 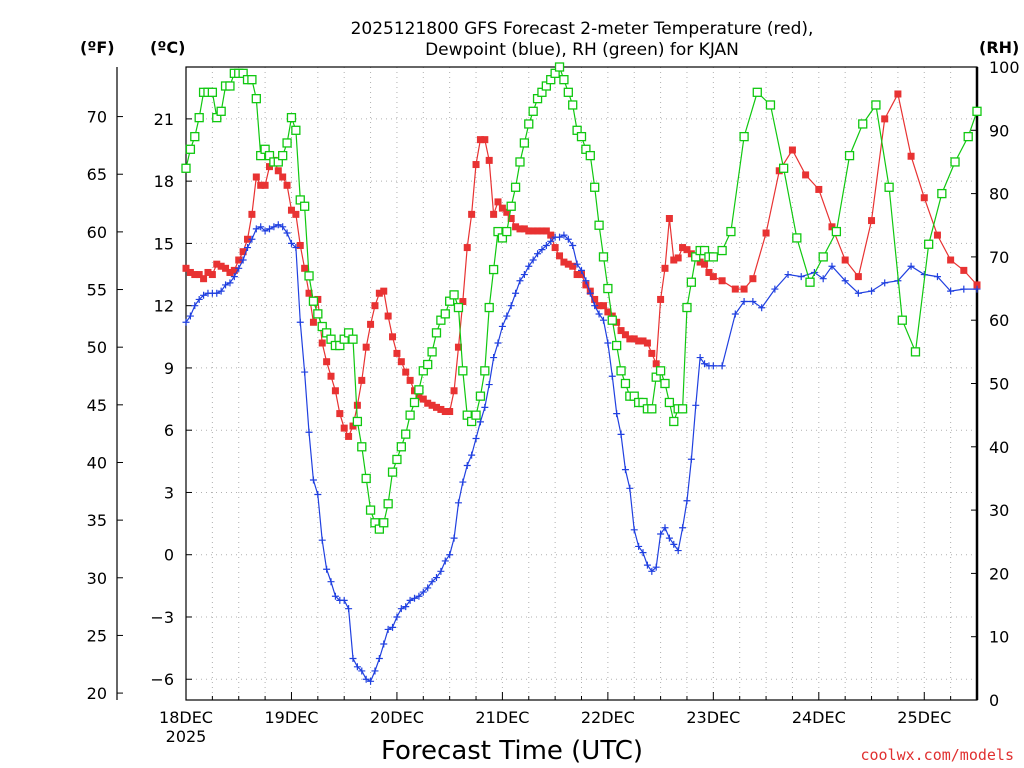 What do you see at coordinates (169, 492) in the screenshot?
I see `celsius-tick-label: 3` at bounding box center [169, 492].